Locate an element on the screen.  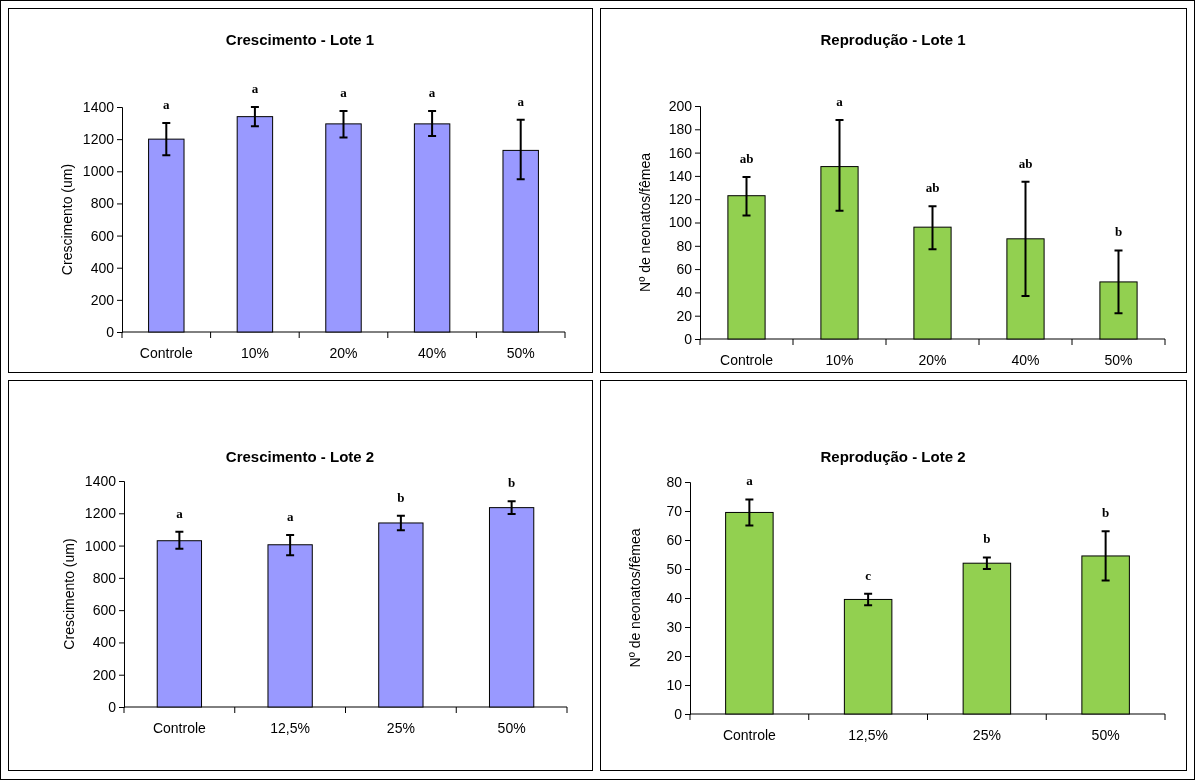
y-tick-label: 70 is located at coordinates (674, 510).